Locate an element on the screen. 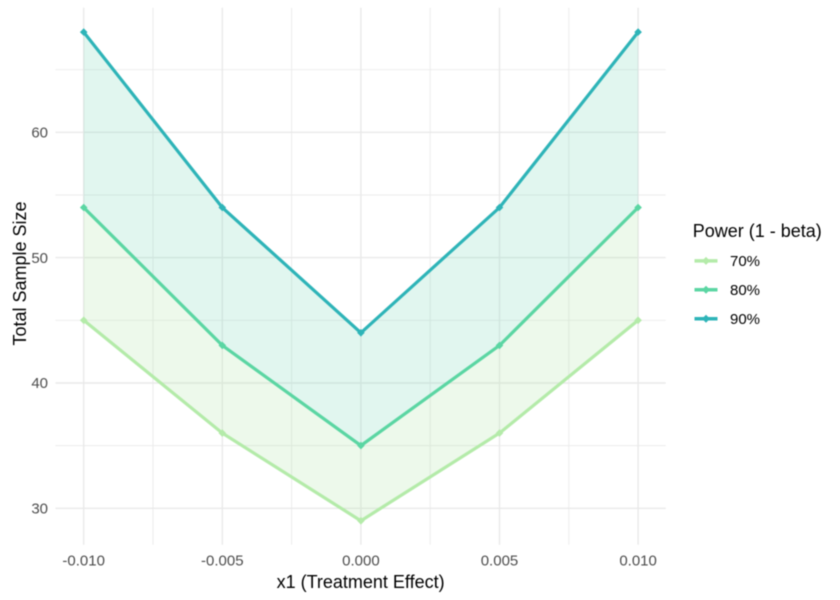  svg-text: 0.000 is located at coordinates (361, 561).